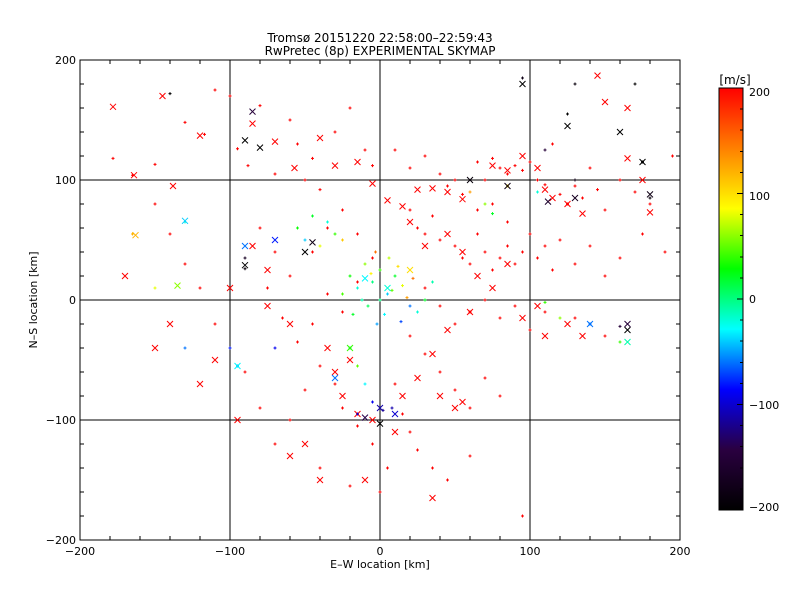 The image size is (800, 600). I want to click on colorbar-tick-label: 100, so click(759, 196).